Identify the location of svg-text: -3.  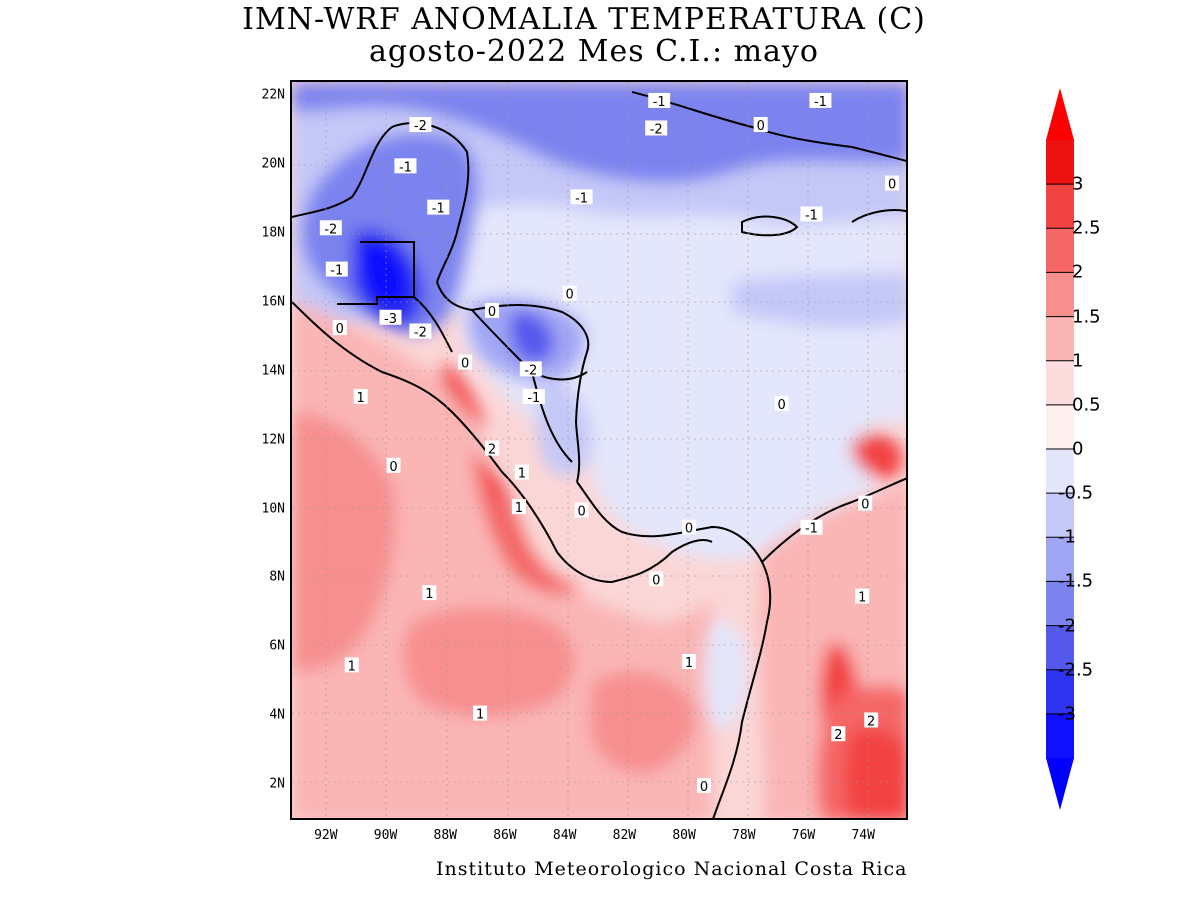
(390, 319).